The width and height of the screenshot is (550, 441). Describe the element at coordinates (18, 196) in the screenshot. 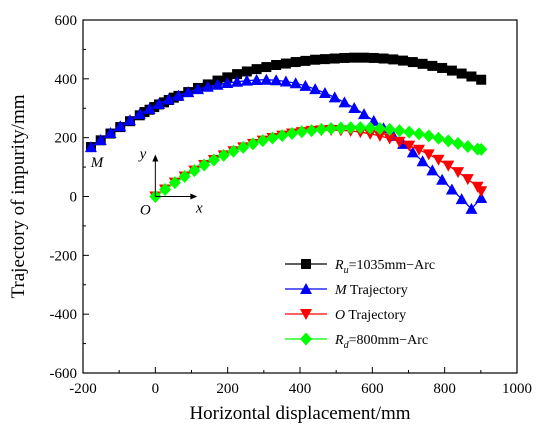

I see `y-axis-title: Trajectory of impurity/mm` at that location.